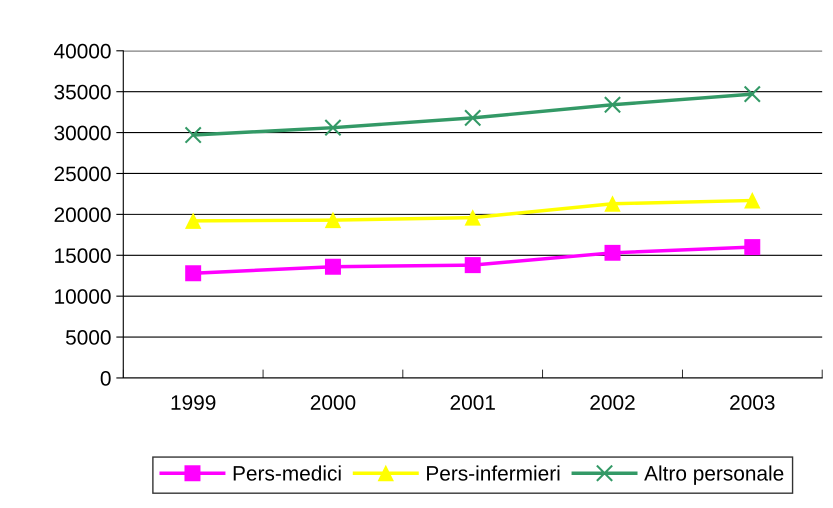  I want to click on x-tick-label: 2001, so click(472, 402).